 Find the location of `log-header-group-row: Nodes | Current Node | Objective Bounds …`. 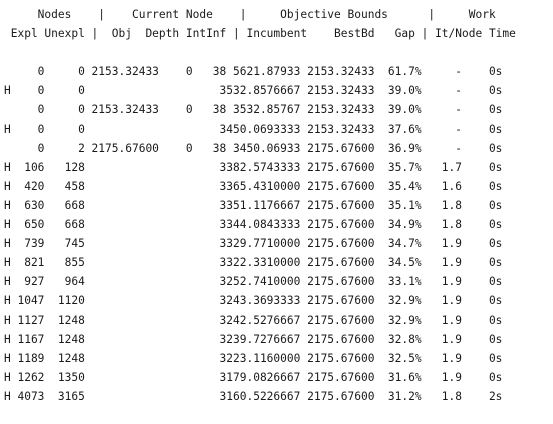

log-header-group-row: Nodes | Current Node | Objective Bounds … is located at coordinates (250, 14).